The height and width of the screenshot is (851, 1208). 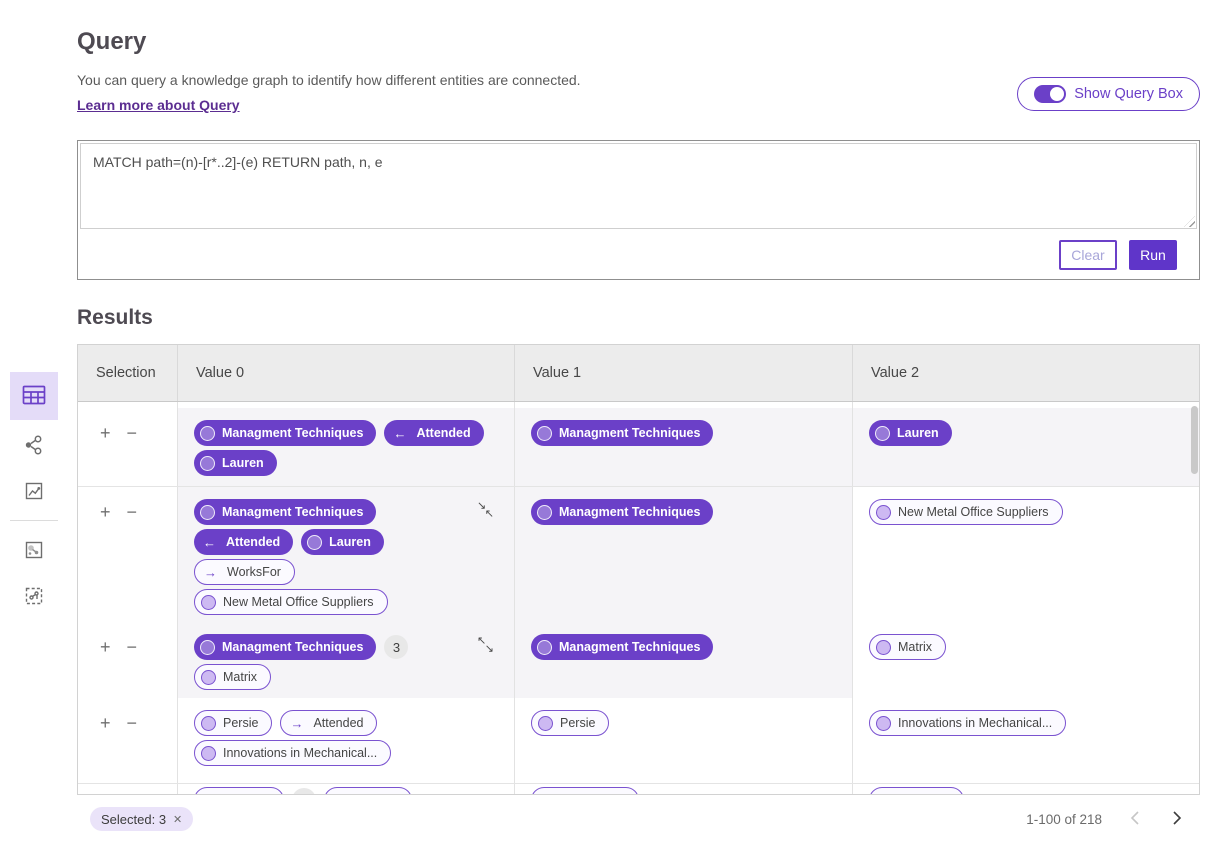 What do you see at coordinates (1153, 255) in the screenshot?
I see `run-button: Run` at bounding box center [1153, 255].